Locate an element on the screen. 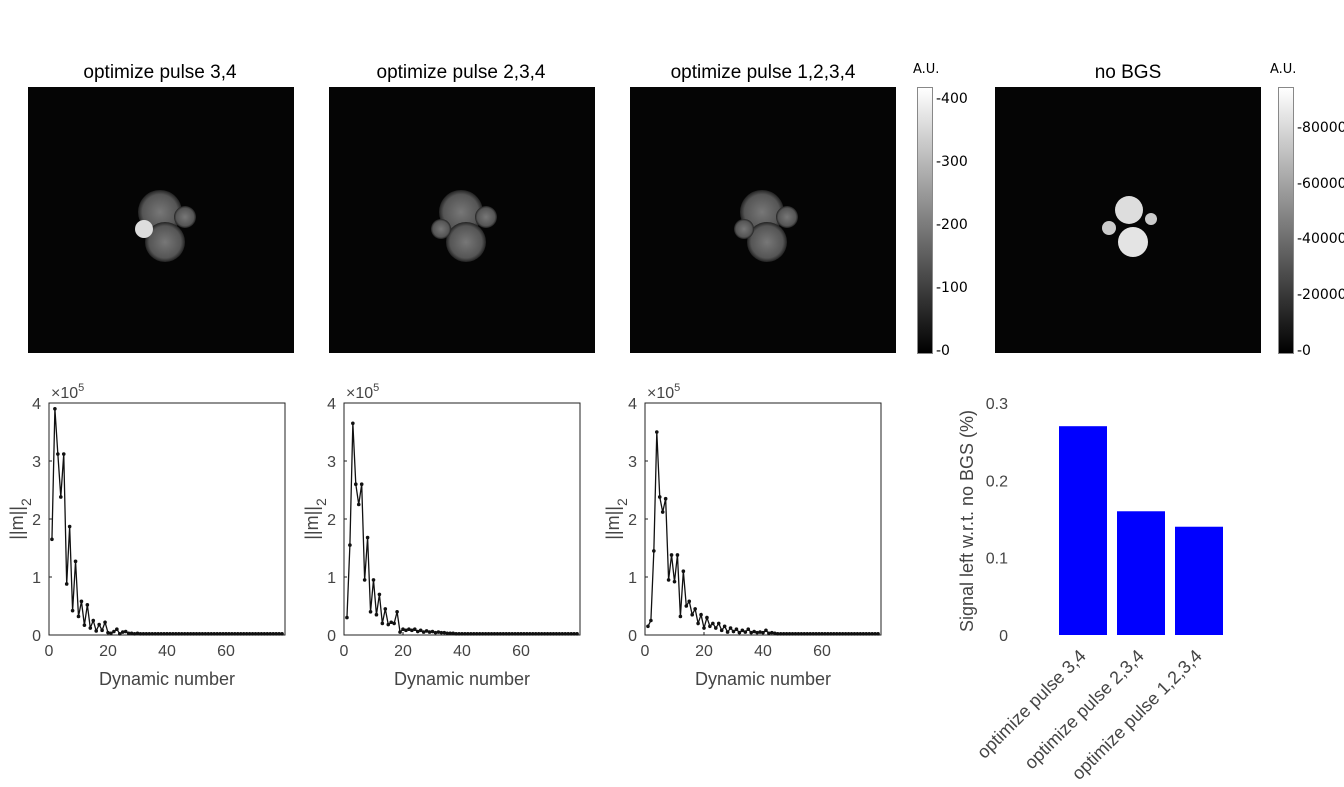 The height and width of the screenshot is (787, 1344). x-axis-label: Dynamic number is located at coordinates (763, 679).